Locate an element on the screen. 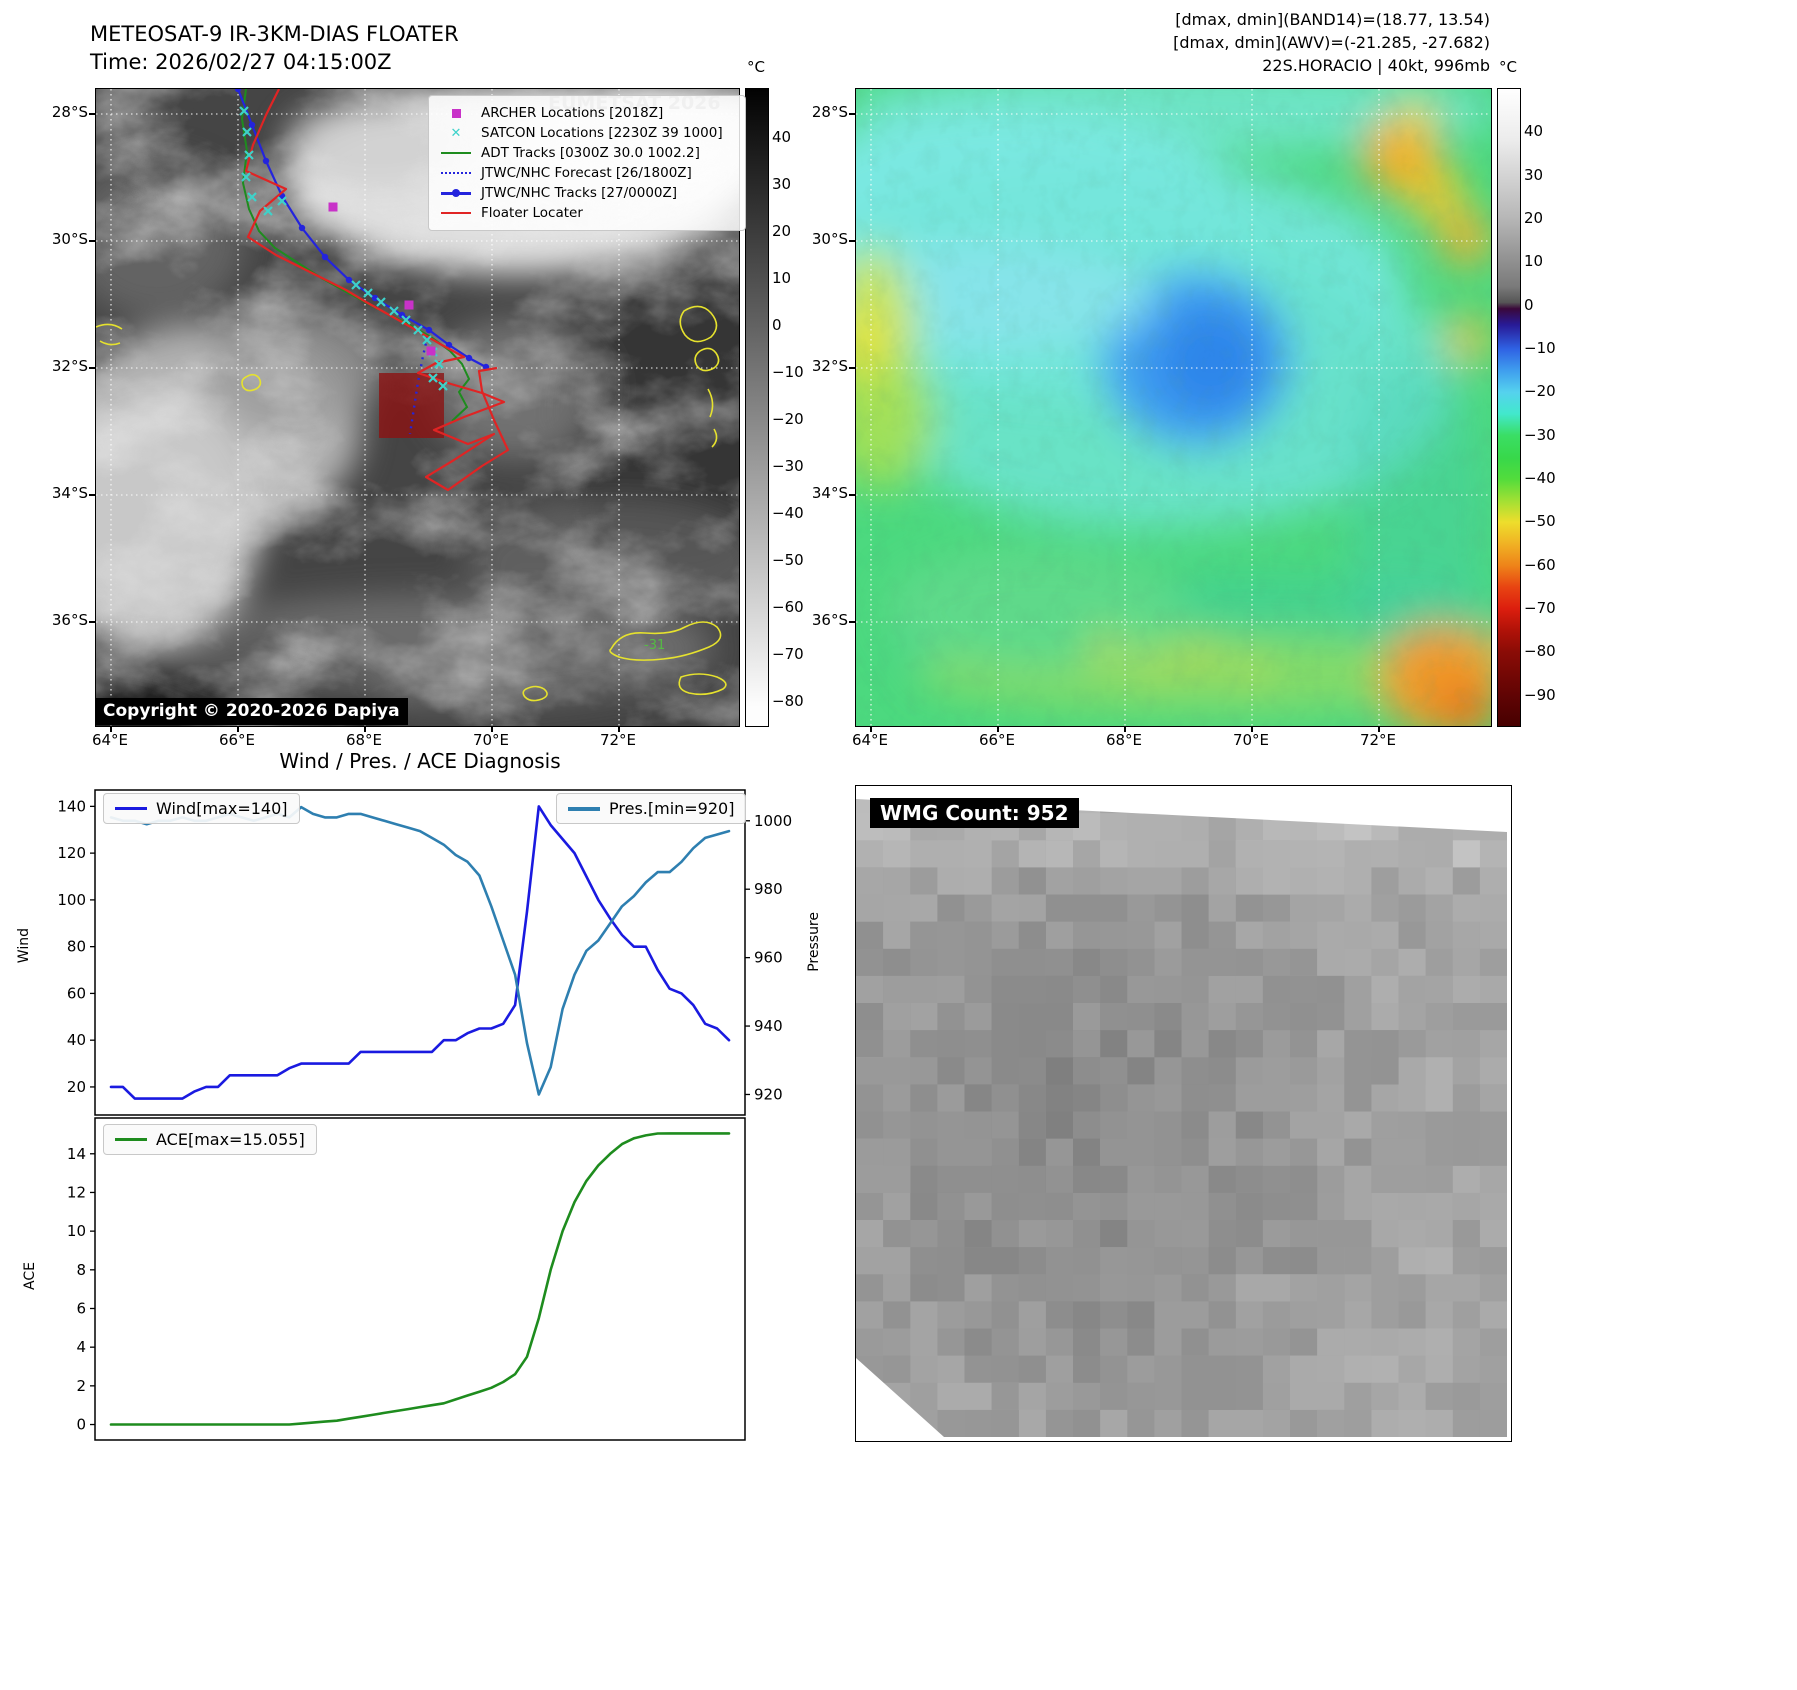  wind-legend: Wind[max=140] is located at coordinates (201, 808).